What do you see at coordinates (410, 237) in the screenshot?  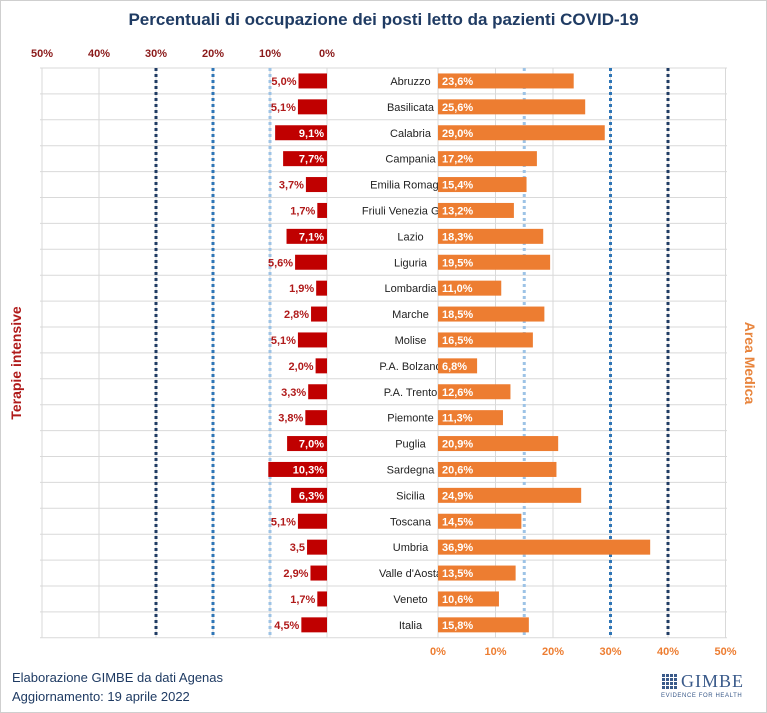 I see `category-label: Lazio` at bounding box center [410, 237].